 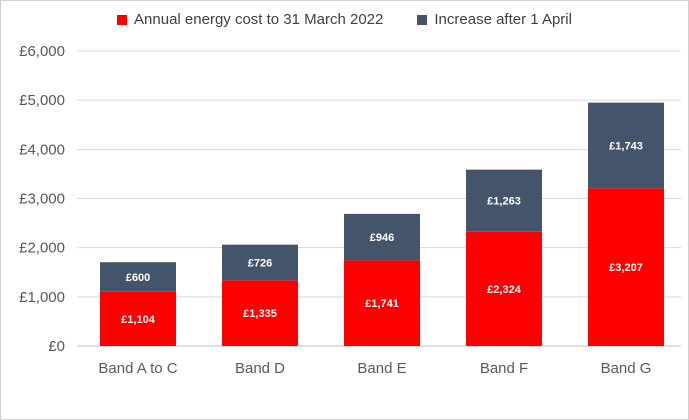 I want to click on data-label-increase: £600, so click(x=138, y=278).